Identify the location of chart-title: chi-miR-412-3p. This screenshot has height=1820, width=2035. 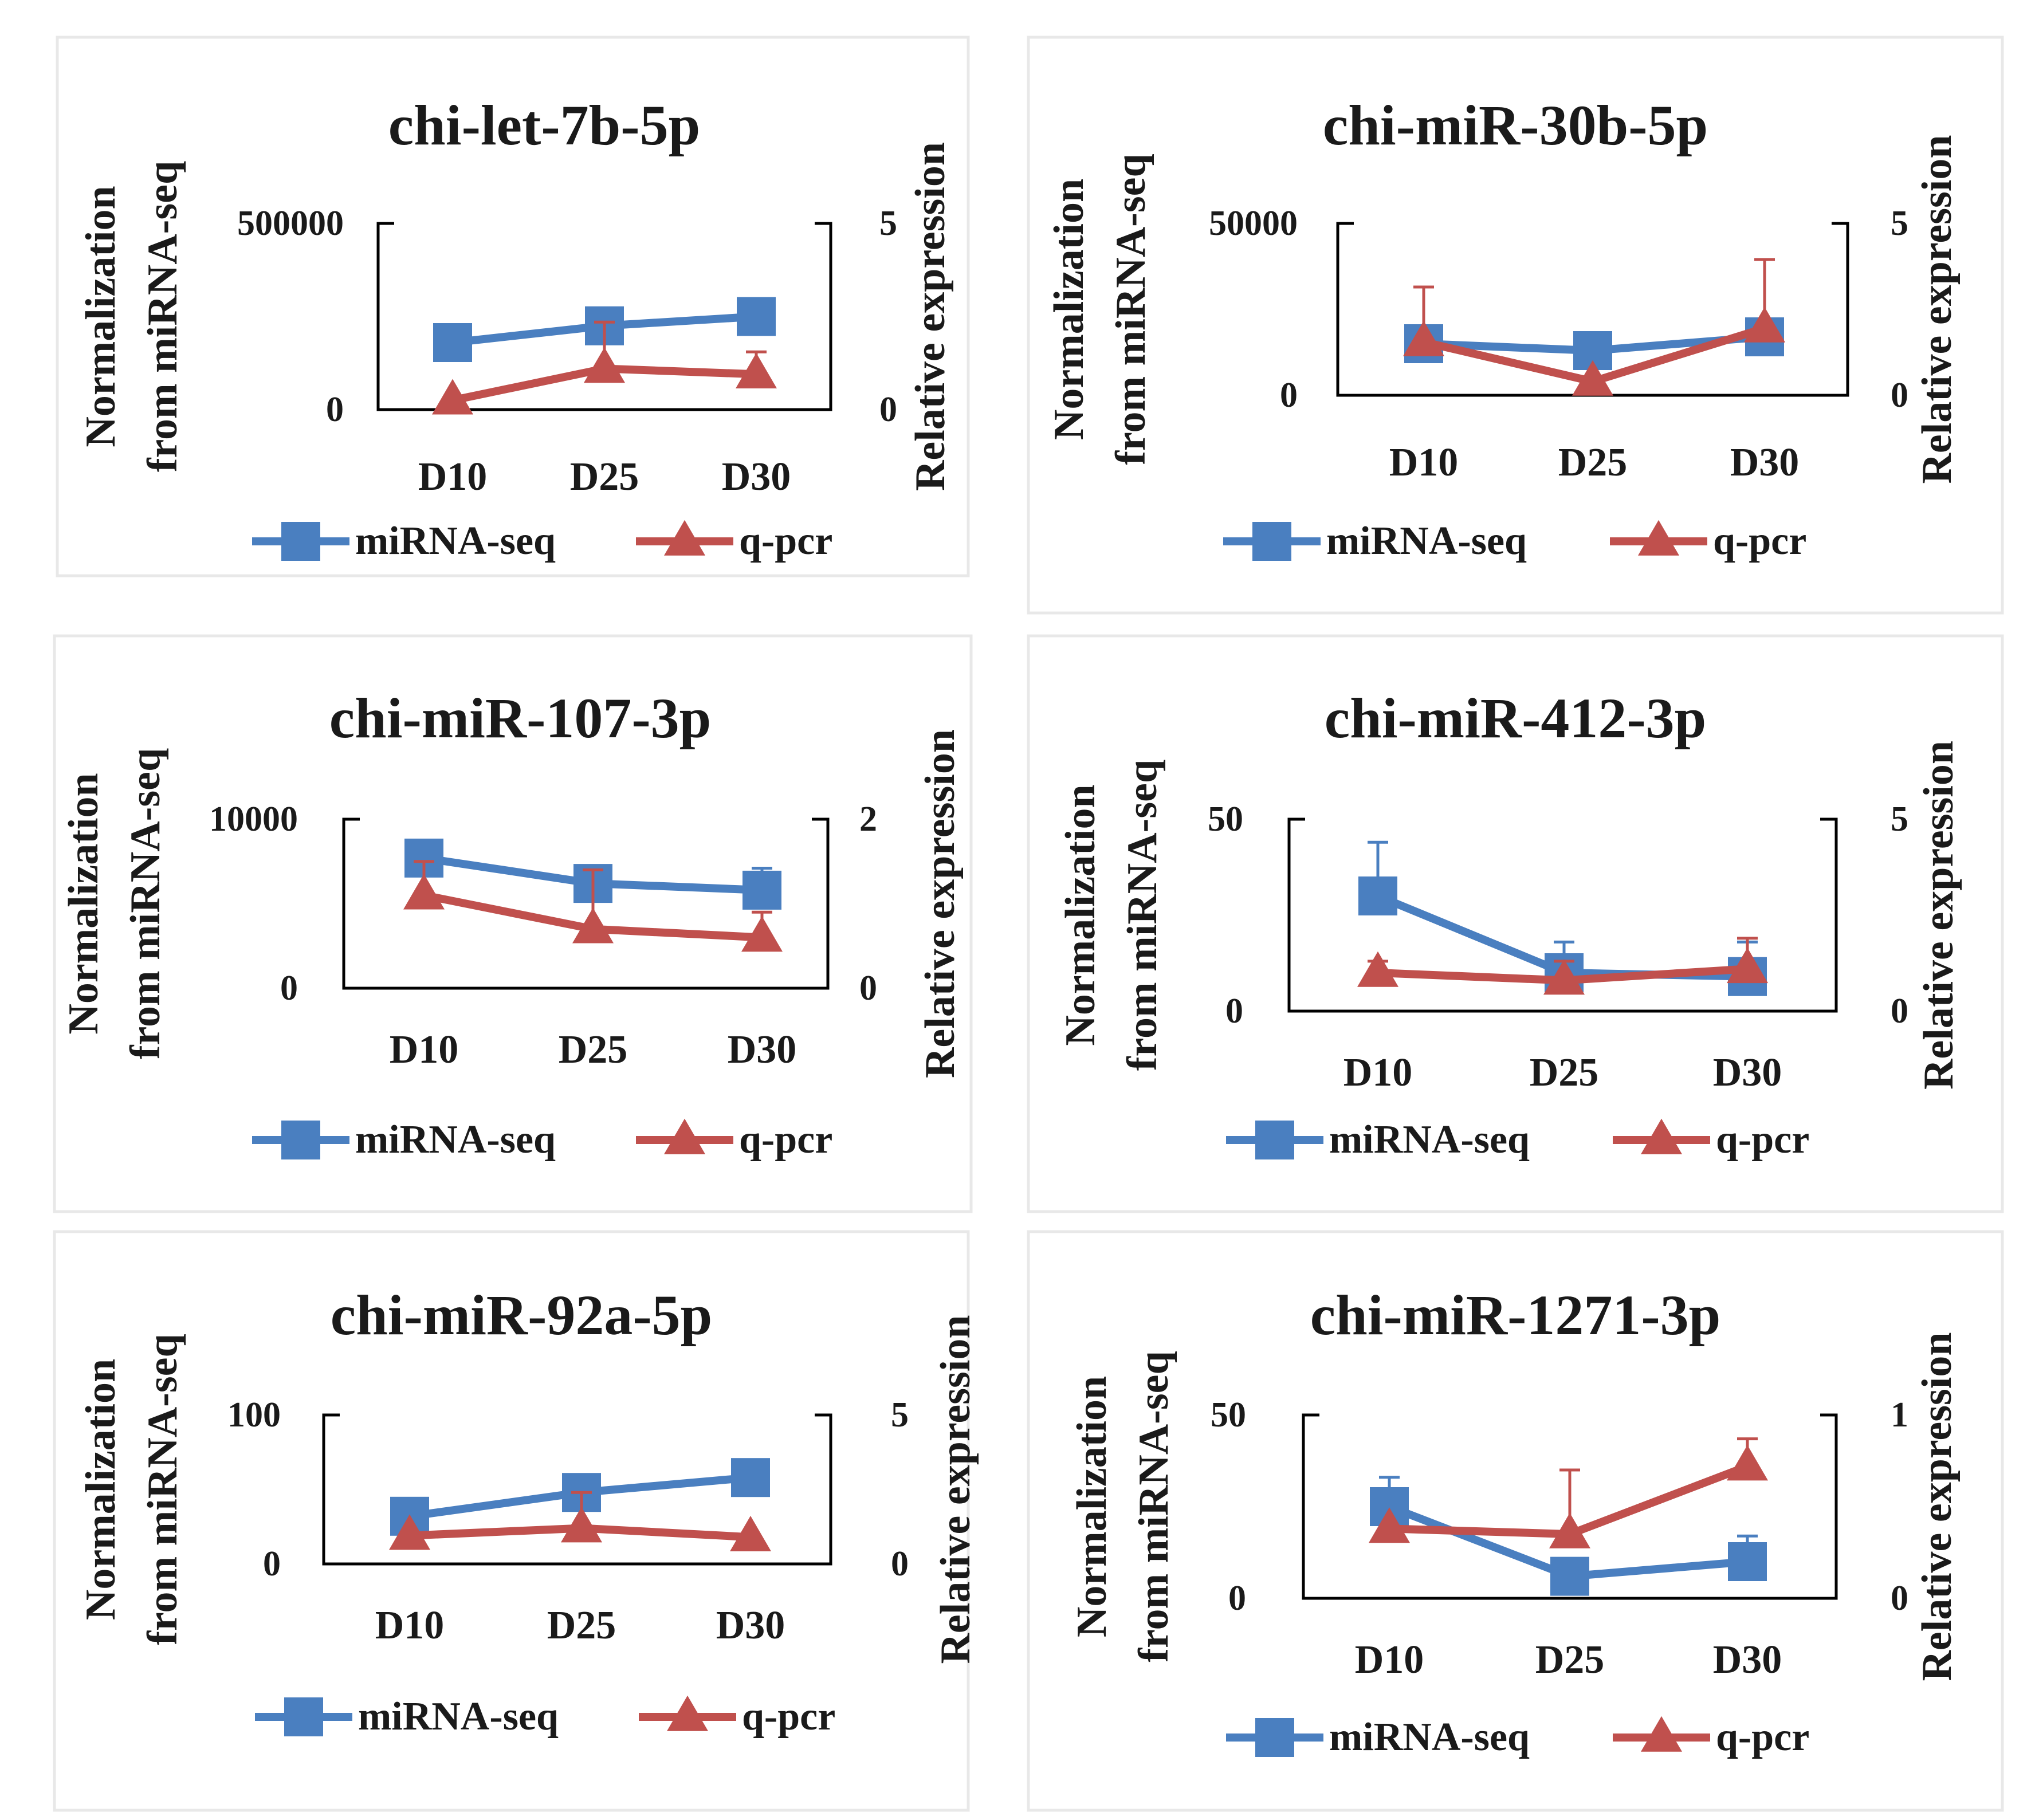
(1516, 718).